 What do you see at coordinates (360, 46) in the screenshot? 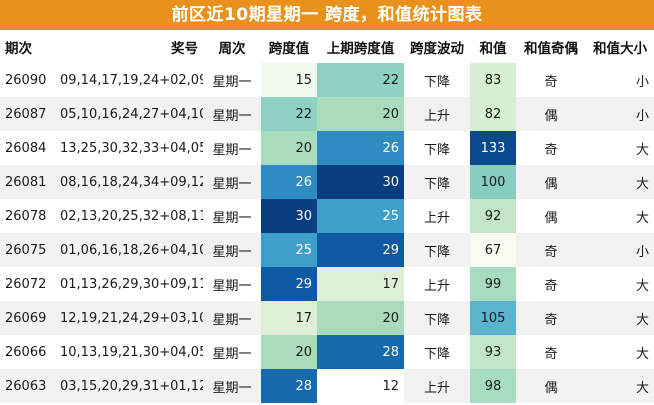
I see `col-header-prev-span: 上期跨度值` at bounding box center [360, 46].